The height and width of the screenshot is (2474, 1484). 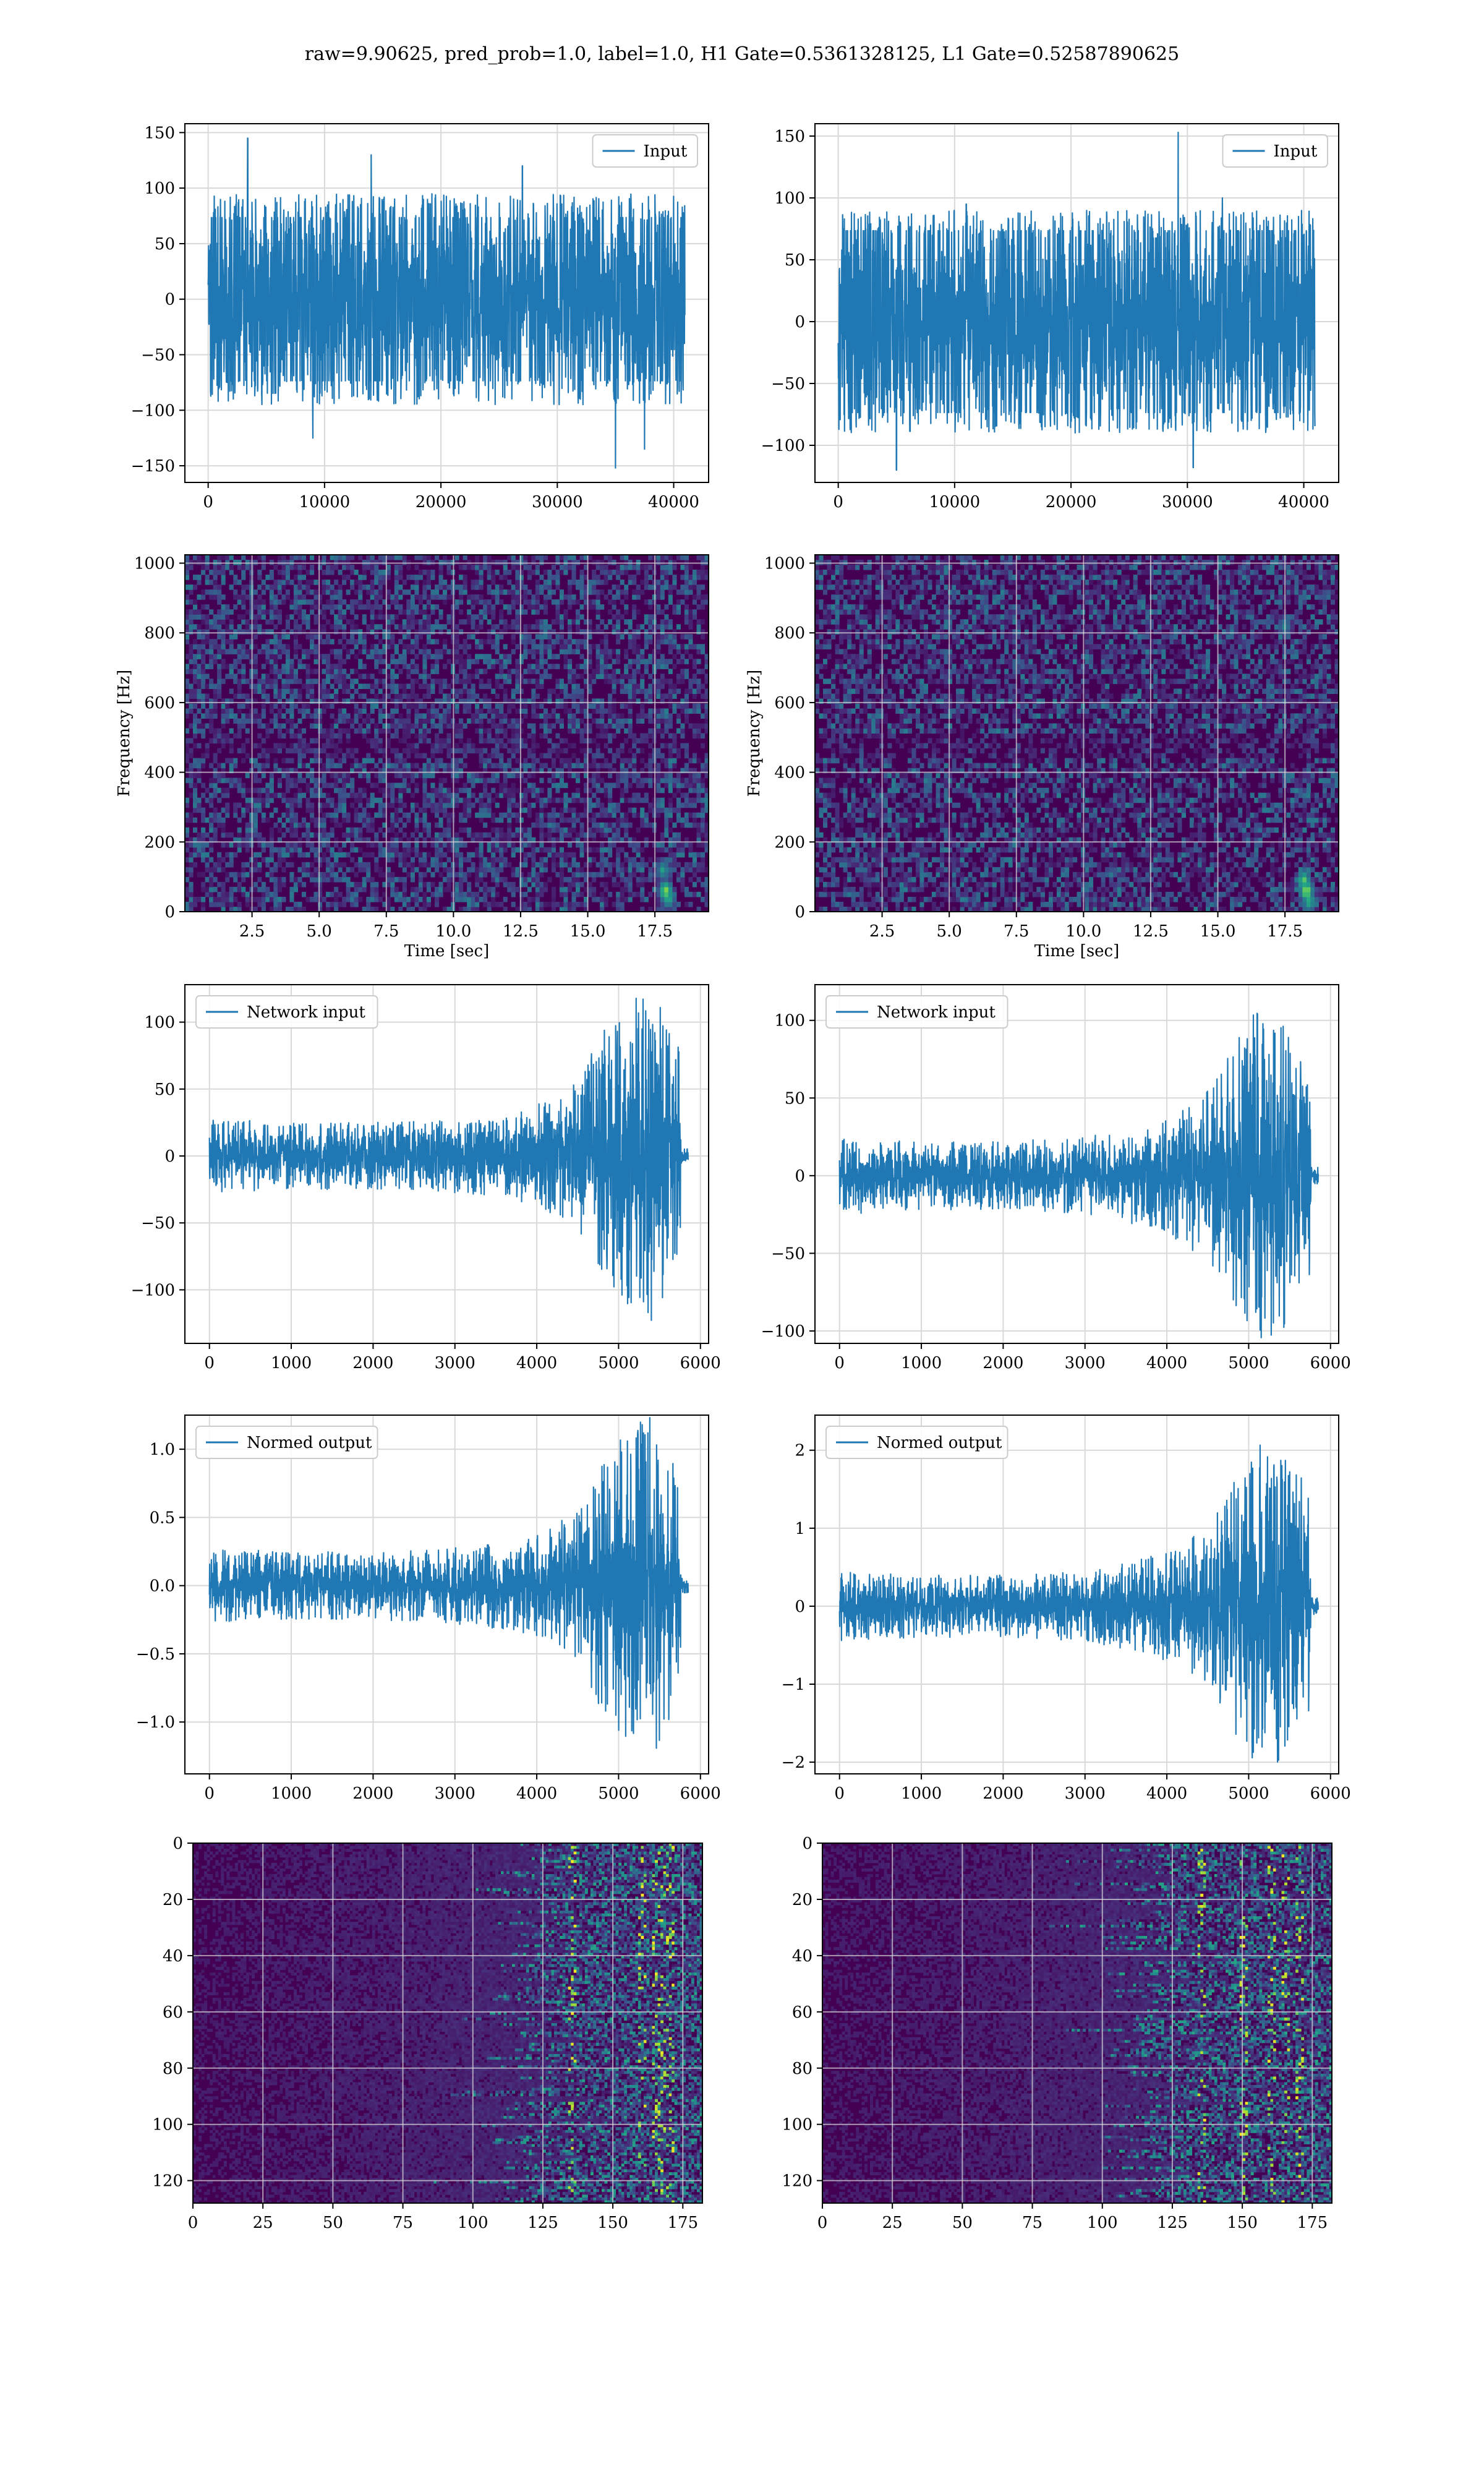 I want to click on h1-spectrogram-ytick-label: 400, so click(x=159, y=773).